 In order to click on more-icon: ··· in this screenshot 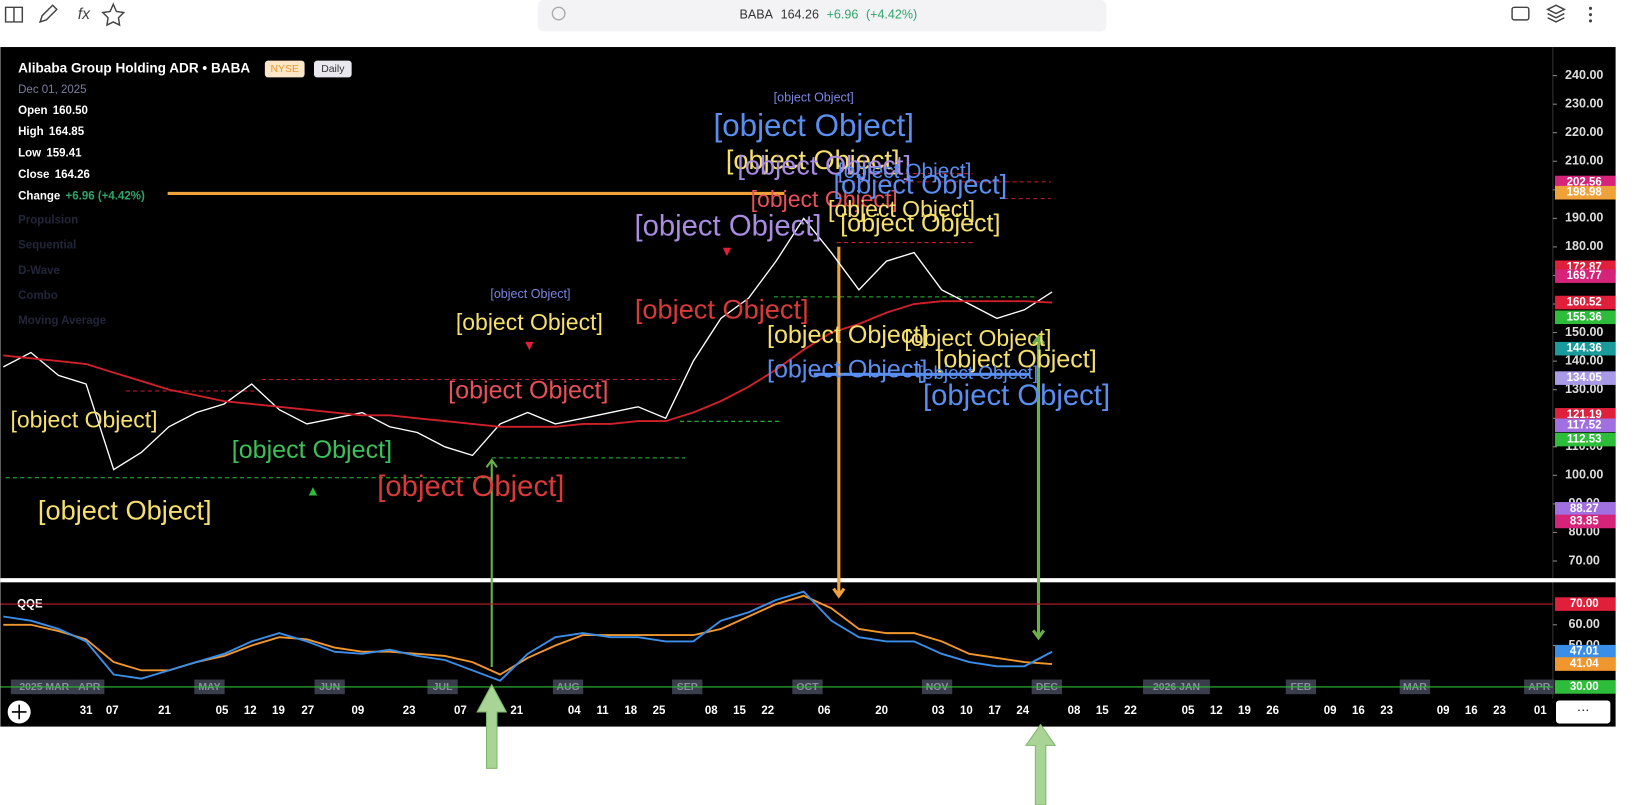, I will do `click(1583, 710)`.